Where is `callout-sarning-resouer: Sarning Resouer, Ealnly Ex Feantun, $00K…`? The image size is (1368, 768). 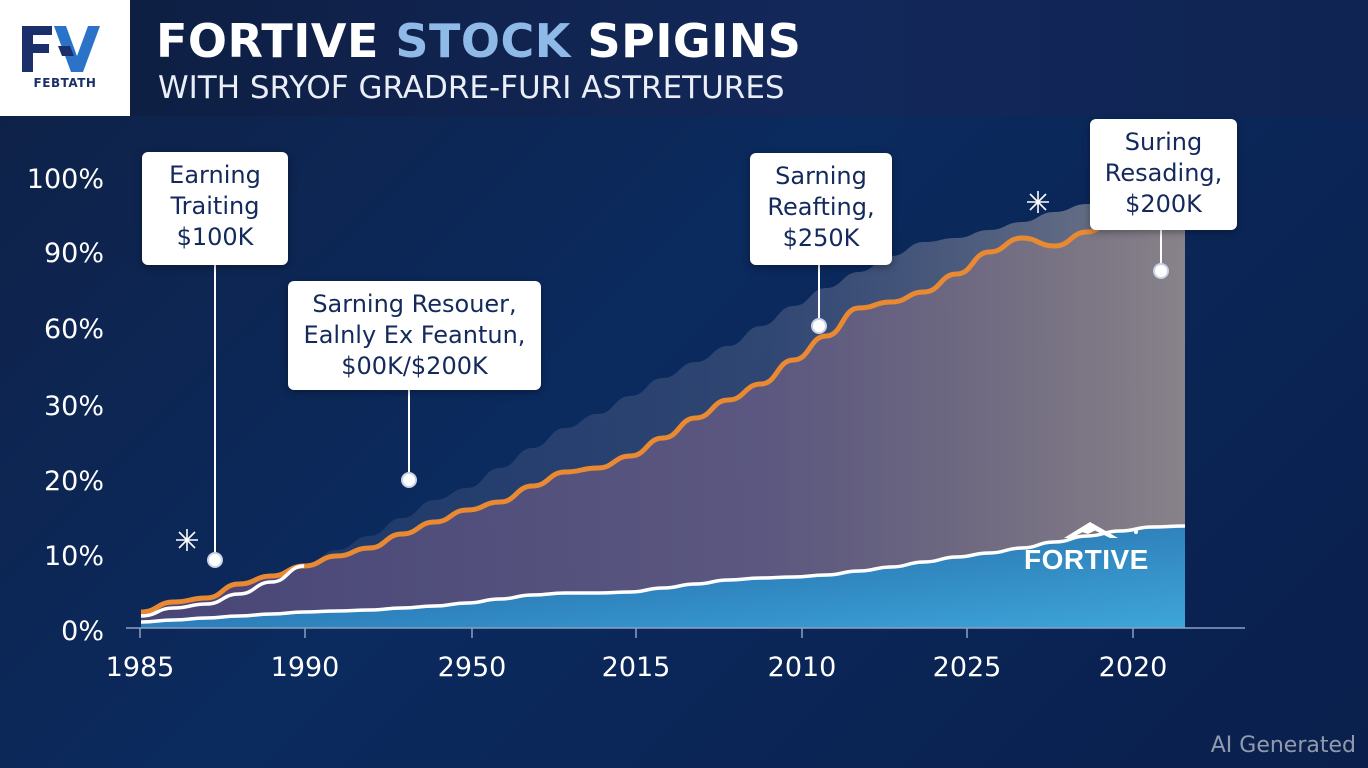 callout-sarning-resouer: Sarning Resouer, Ealnly Ex Feantun, $00K… is located at coordinates (414, 335).